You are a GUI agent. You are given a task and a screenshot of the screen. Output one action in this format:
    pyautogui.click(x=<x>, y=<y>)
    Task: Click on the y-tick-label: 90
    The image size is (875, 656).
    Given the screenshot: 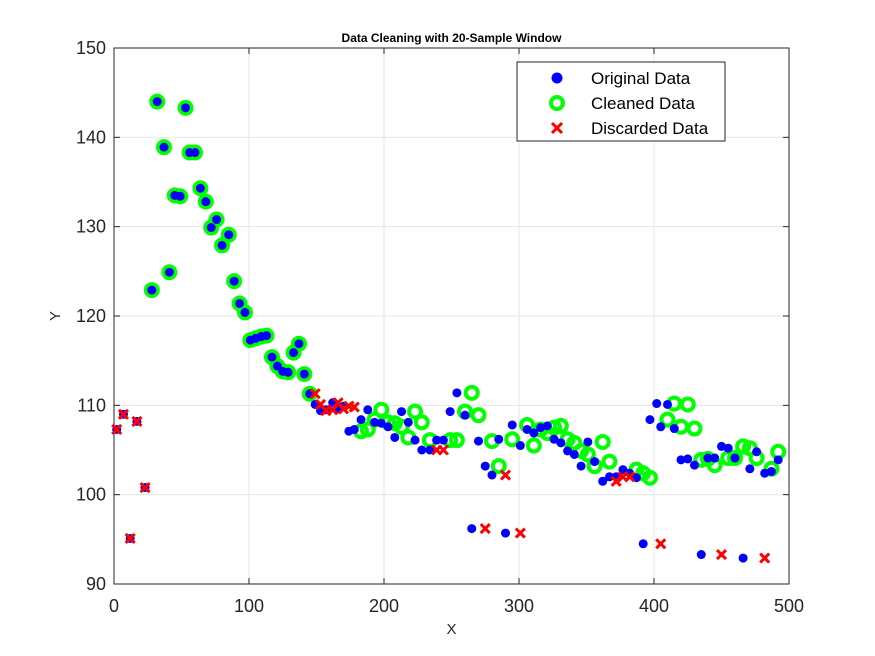 What is the action you would take?
    pyautogui.click(x=96, y=584)
    